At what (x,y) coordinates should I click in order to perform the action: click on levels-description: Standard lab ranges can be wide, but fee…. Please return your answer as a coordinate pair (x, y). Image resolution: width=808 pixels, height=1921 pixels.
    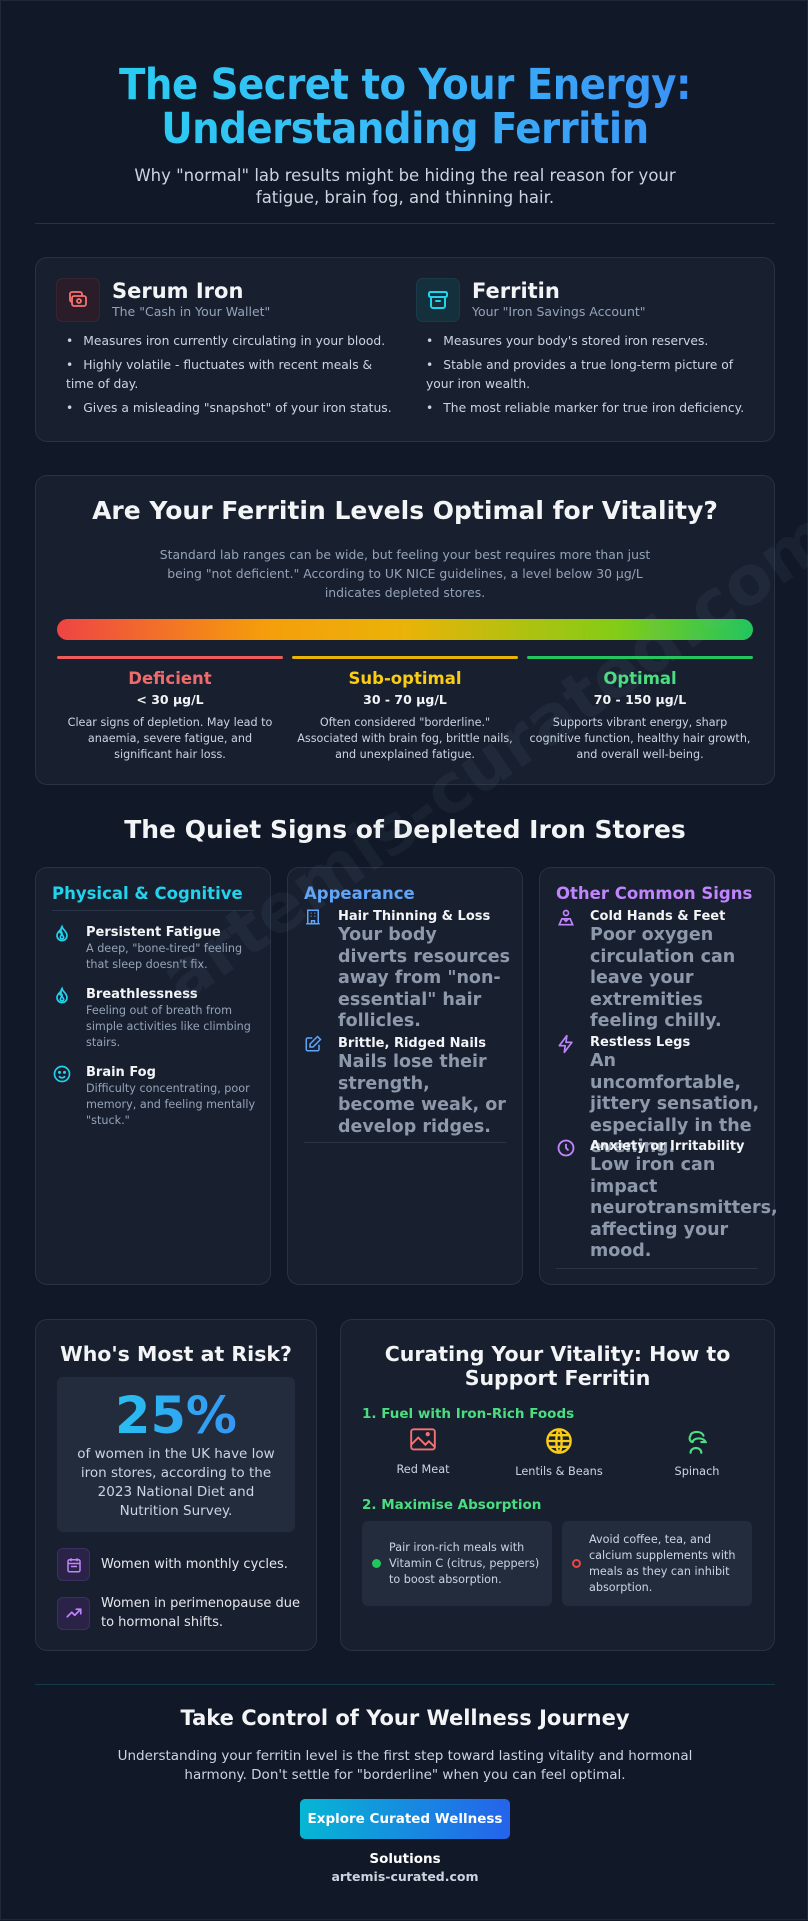
    Looking at the image, I should click on (405, 573).